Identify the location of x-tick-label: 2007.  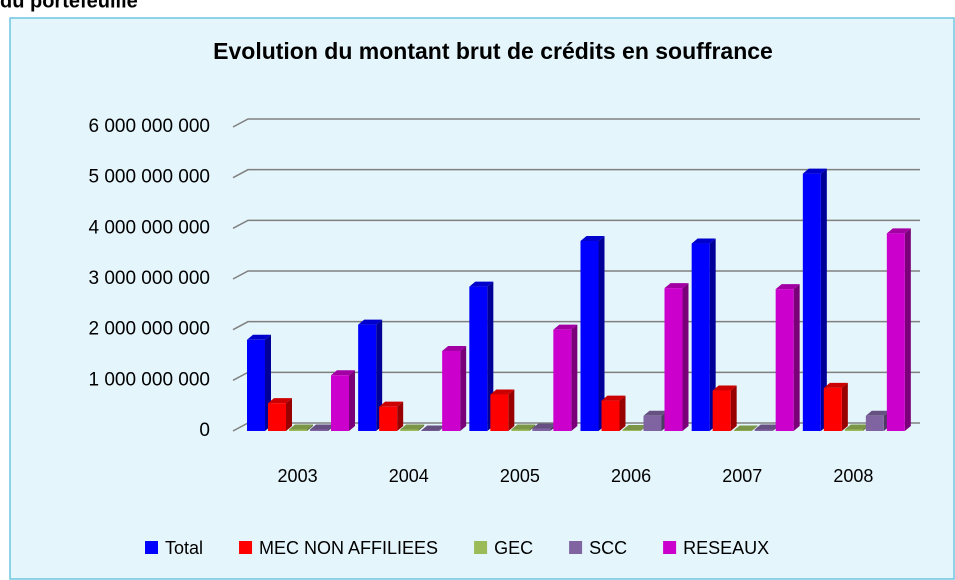
(742, 476).